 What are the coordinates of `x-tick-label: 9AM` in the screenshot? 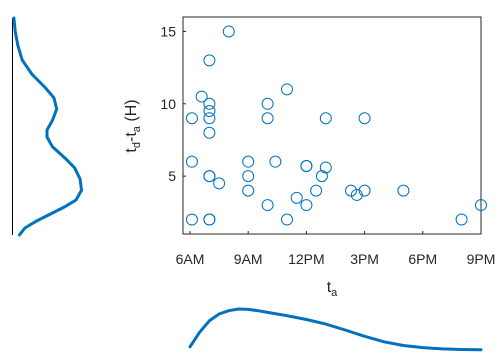 It's located at (248, 259).